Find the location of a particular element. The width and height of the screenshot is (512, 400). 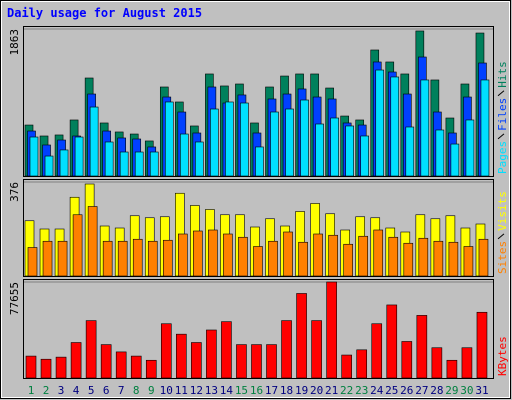

x-tick-label: 11 is located at coordinates (181, 390).